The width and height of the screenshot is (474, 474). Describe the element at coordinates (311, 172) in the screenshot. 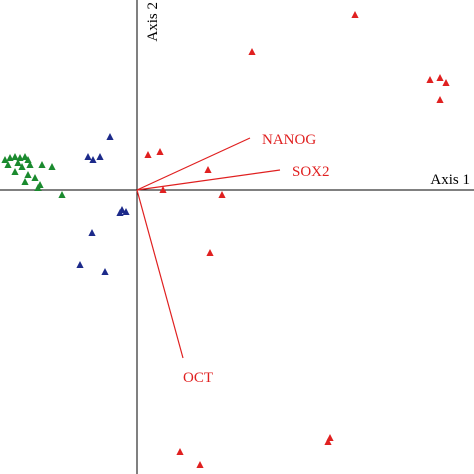

I see `vector-label: SOX2` at that location.